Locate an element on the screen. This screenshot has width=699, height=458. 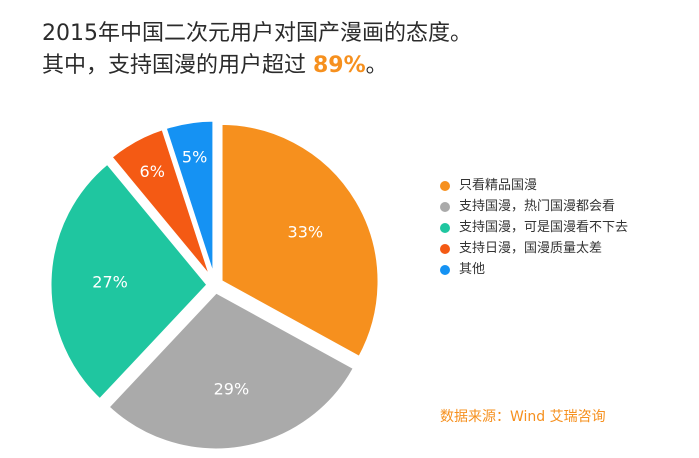
legend-item: 支持国漫，热门国漫都会看 is located at coordinates (534, 206).